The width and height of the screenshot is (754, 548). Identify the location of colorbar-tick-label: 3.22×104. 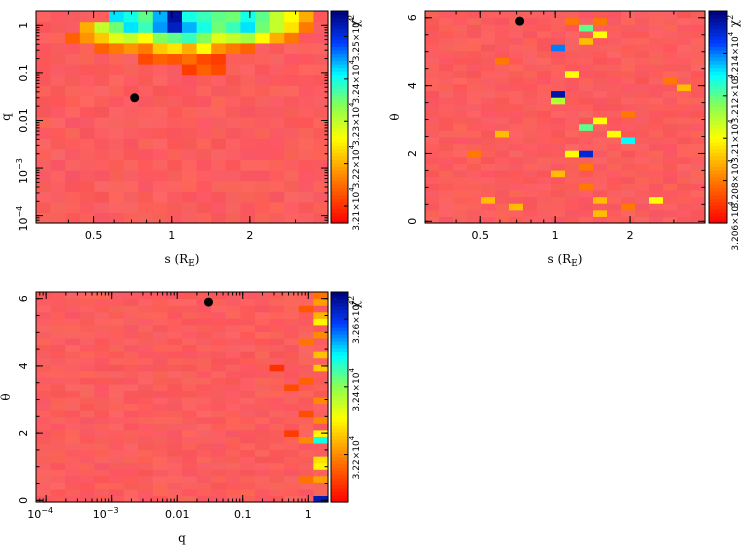
(355, 457).